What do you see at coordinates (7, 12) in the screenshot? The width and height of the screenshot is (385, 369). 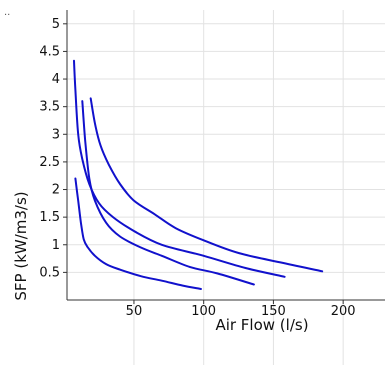 I see `corner-mark: ..` at bounding box center [7, 12].